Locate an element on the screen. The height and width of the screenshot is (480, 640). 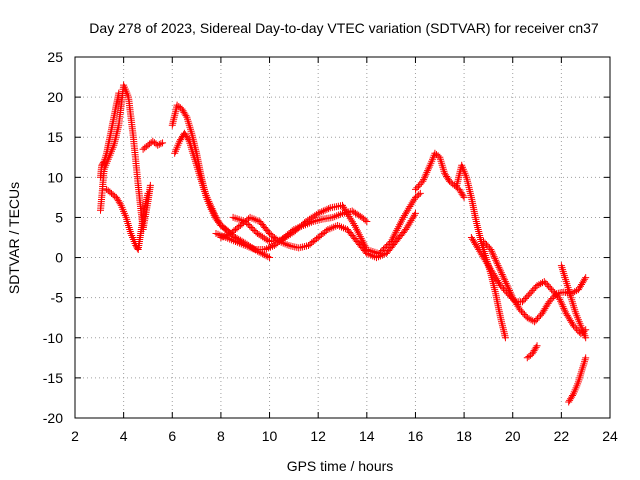
y-tick-label: -5 is located at coordinates (57, 298).